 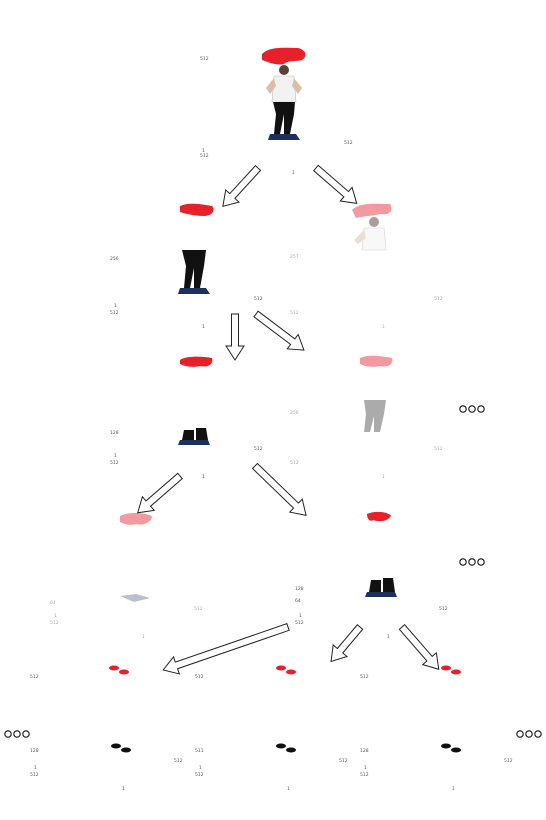 What do you see at coordinates (347, 643) in the screenshot?
I see `arrow-n6-n8` at bounding box center [347, 643].